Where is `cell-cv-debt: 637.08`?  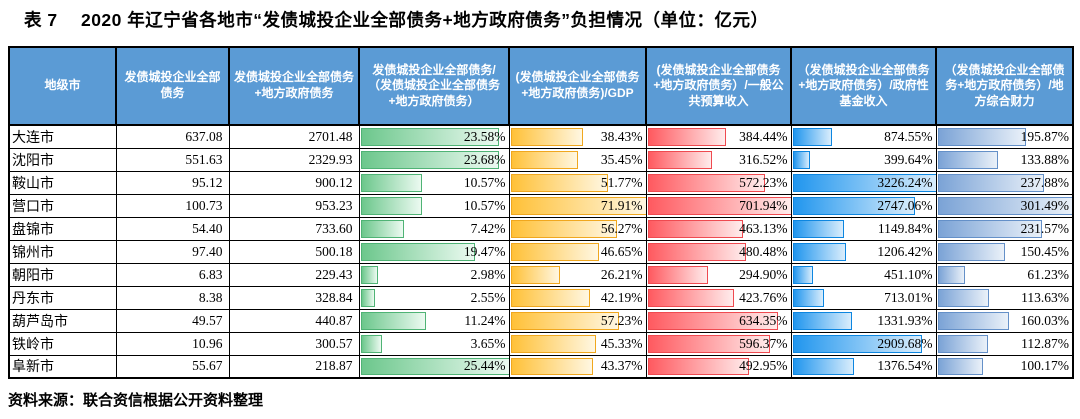
cell-cv-debt: 637.08 is located at coordinates (172, 136).